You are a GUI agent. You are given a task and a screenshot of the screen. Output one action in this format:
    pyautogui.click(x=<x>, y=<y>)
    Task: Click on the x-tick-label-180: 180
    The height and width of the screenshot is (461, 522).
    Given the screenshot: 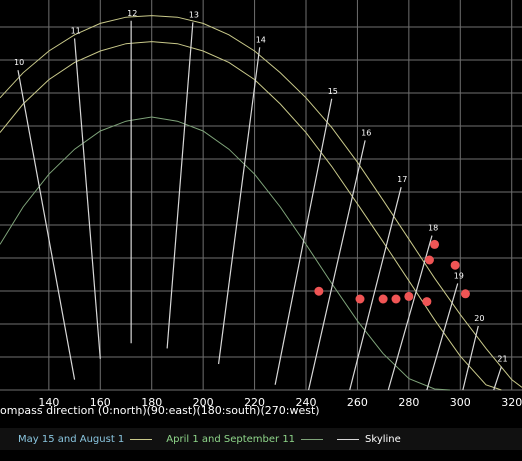 What is the action you would take?
    pyautogui.click(x=151, y=402)
    